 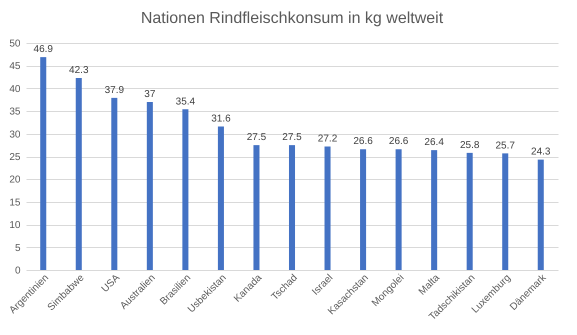 I want to click on y-tick-label: 25, so click(x=15, y=157).